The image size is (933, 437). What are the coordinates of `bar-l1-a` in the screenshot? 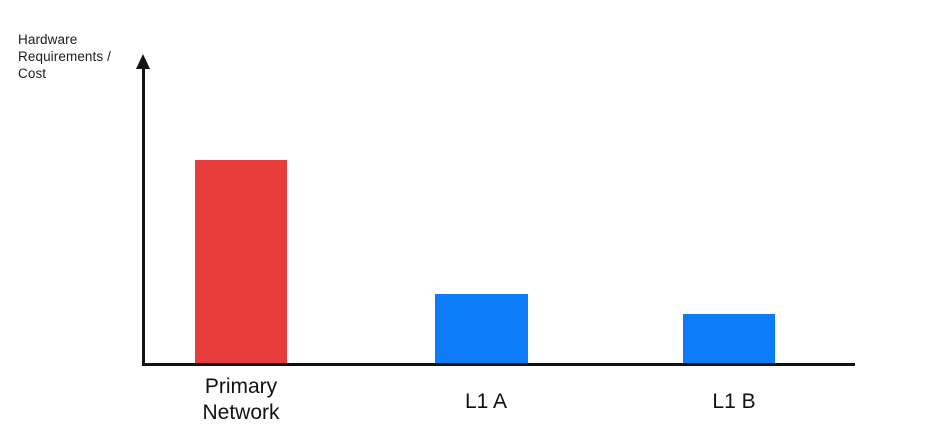 It's located at (481, 328).